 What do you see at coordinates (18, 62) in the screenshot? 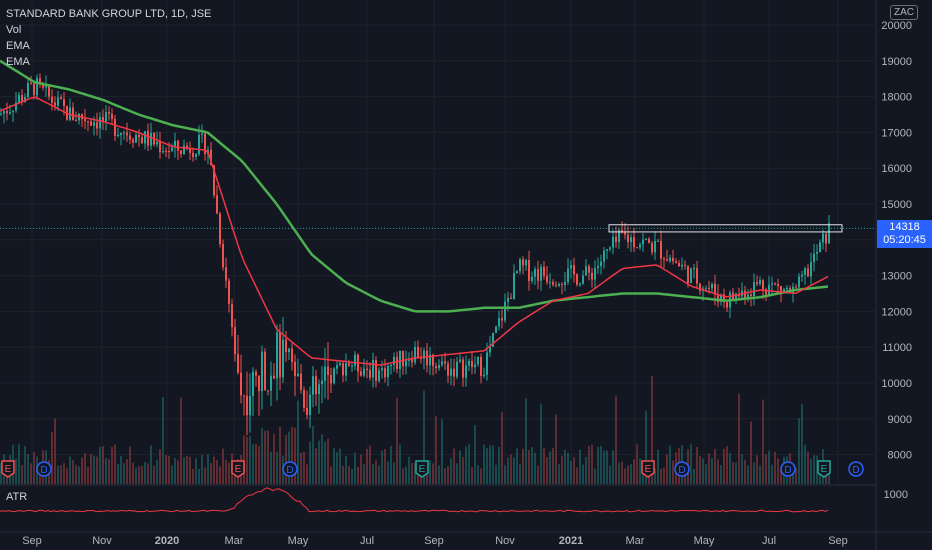
I see `legend-ema-slow: EMA` at bounding box center [18, 62].